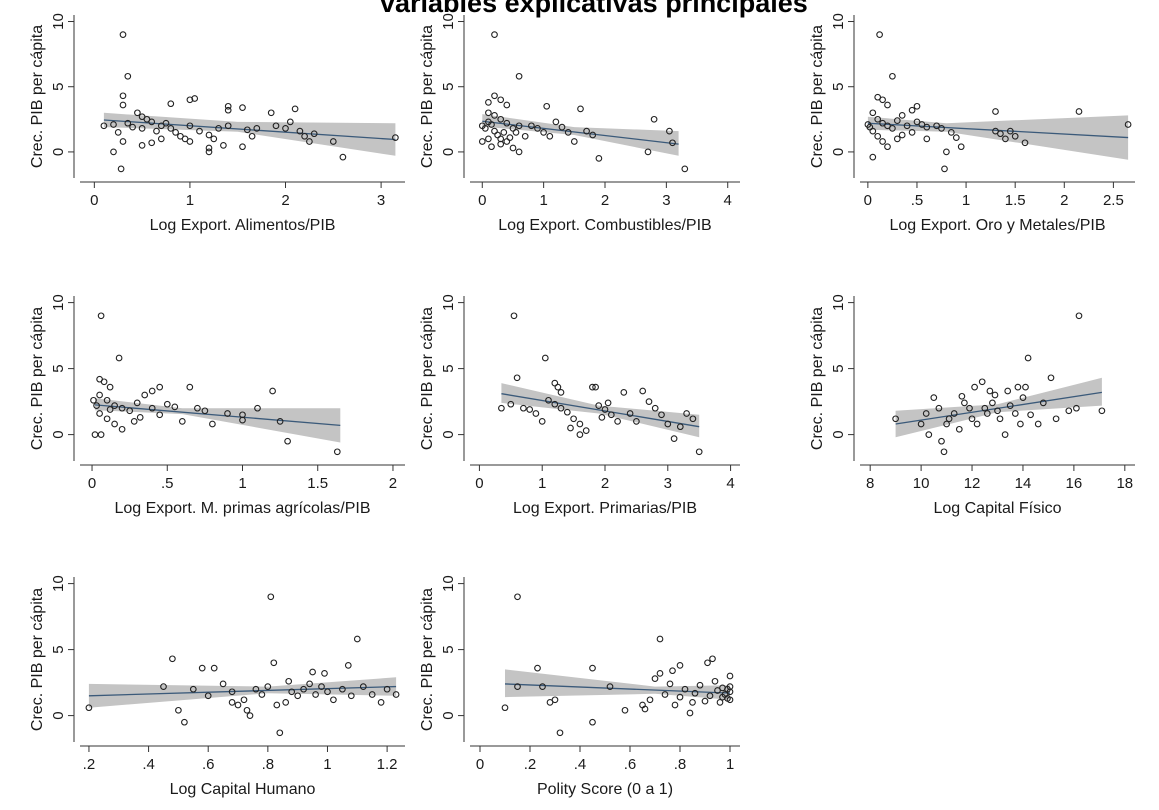 This screenshot has height=810, width=1159. I want to click on x-tick-label: 1, so click(327, 764).